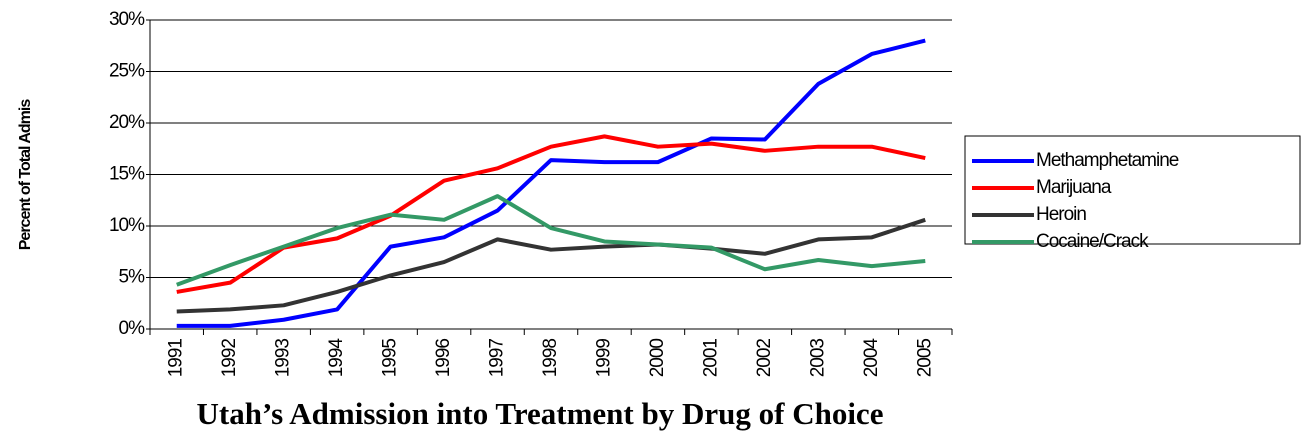 This screenshot has height=439, width=1308. I want to click on y-tick-label: 30%, so click(127, 19).